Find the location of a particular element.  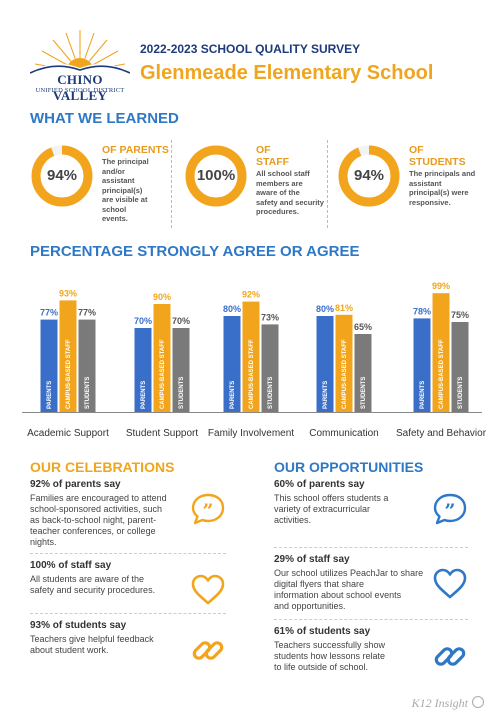

bar-value-label: 90% is located at coordinates (162, 297).